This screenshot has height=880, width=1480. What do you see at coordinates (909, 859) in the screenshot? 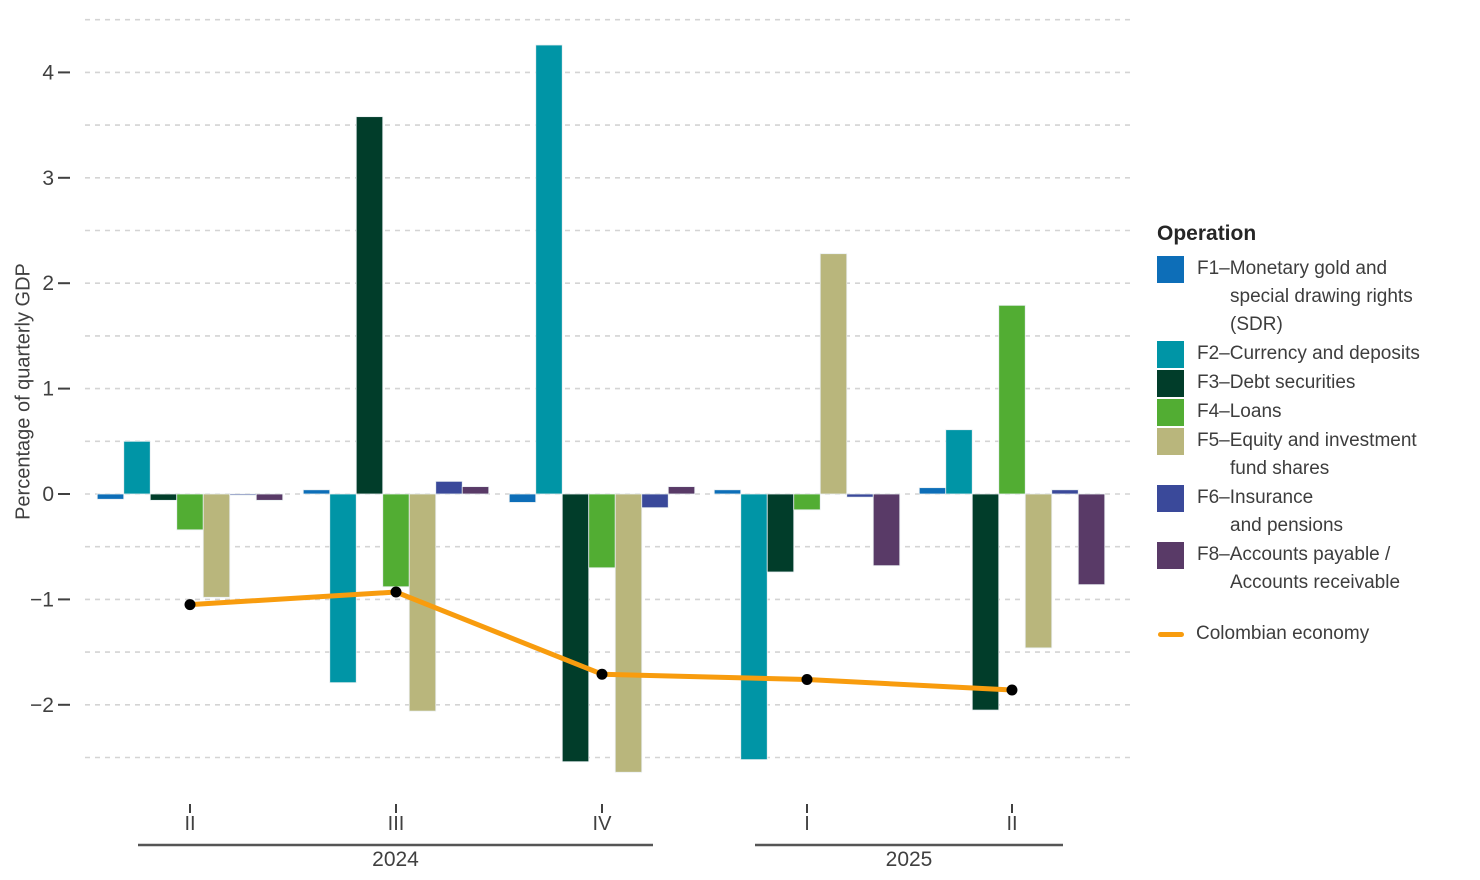
I see `year-label: 2025` at bounding box center [909, 859].